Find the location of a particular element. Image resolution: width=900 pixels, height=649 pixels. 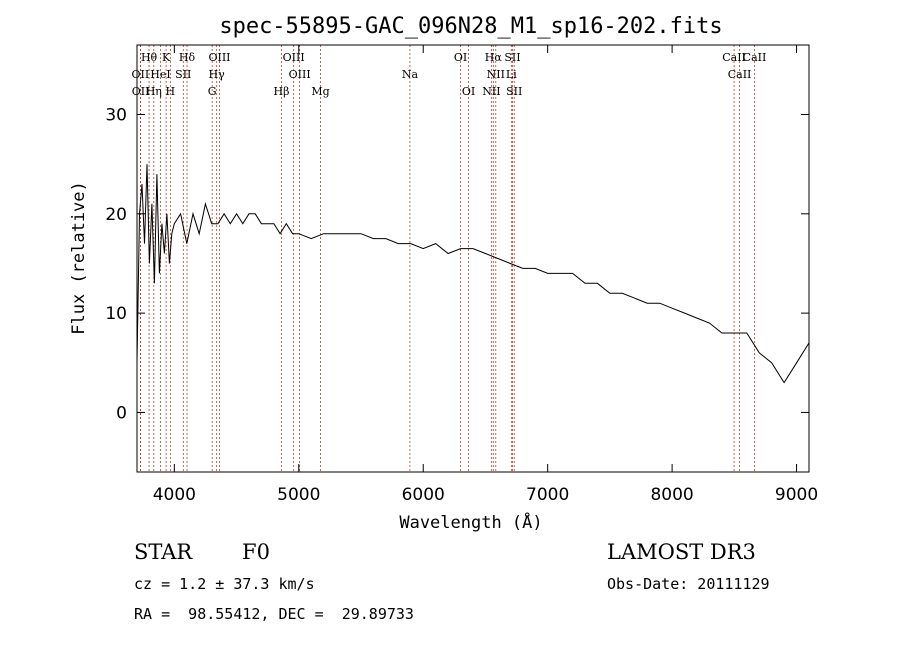

survey-label: LAMOST DR3 is located at coordinates (681, 552).